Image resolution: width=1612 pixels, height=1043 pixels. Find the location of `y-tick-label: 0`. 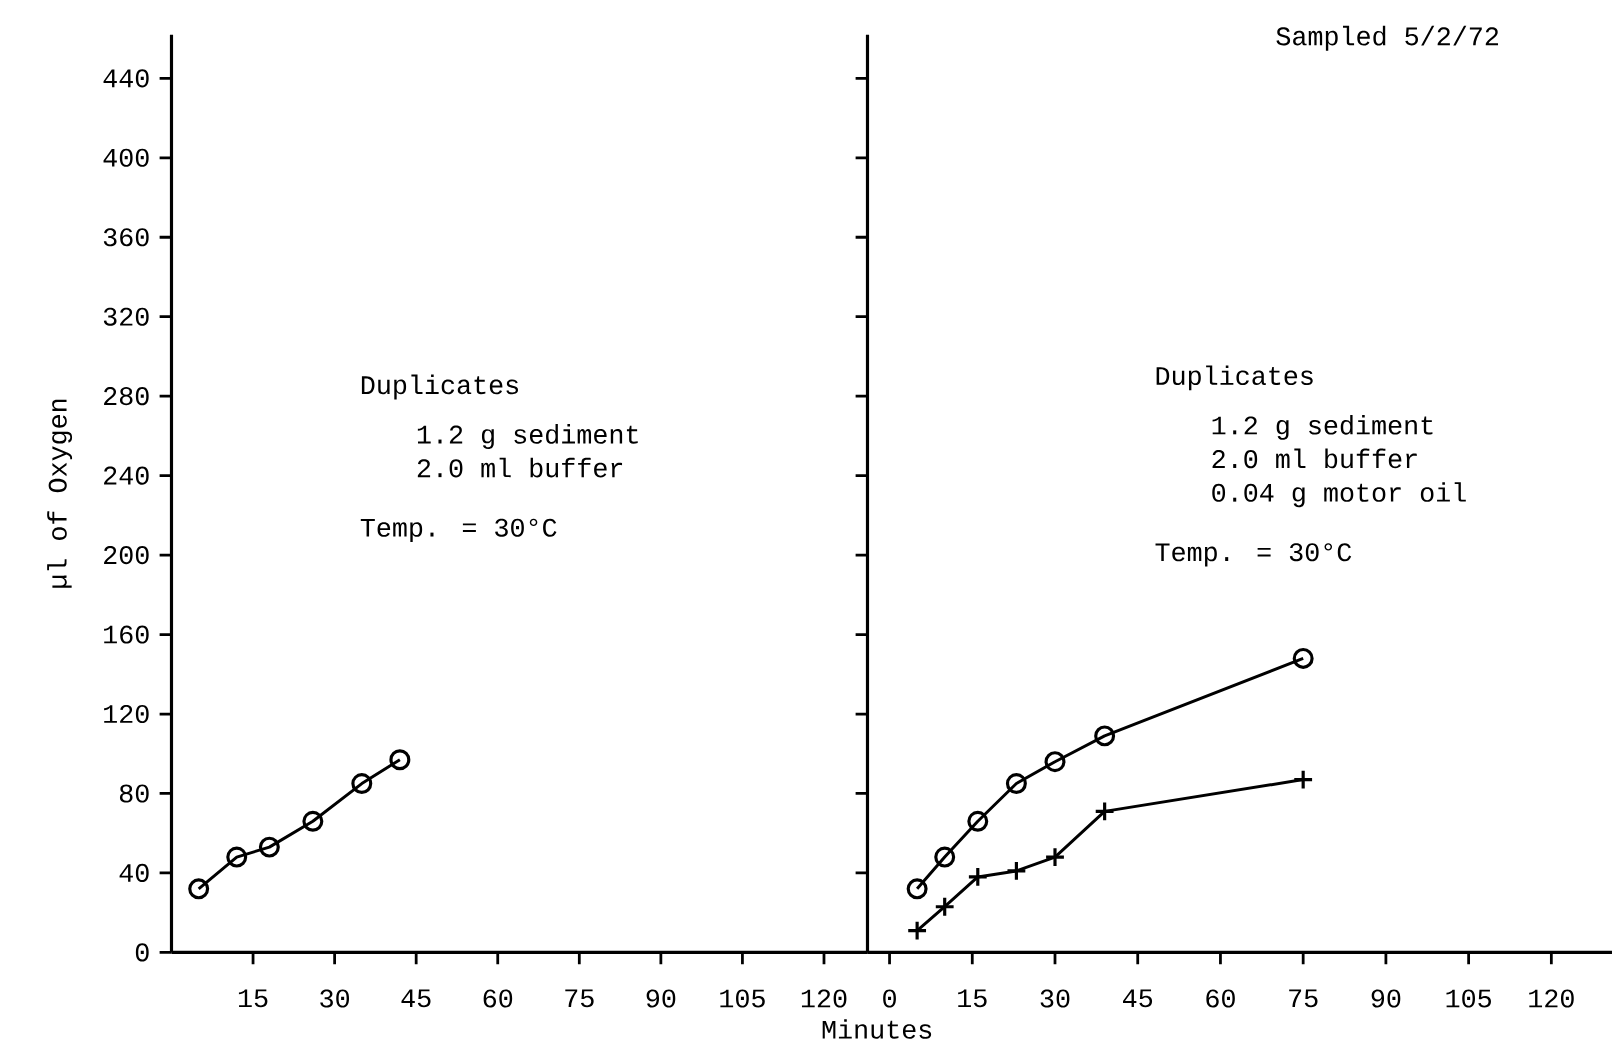

y-tick-label: 0 is located at coordinates (142, 952).